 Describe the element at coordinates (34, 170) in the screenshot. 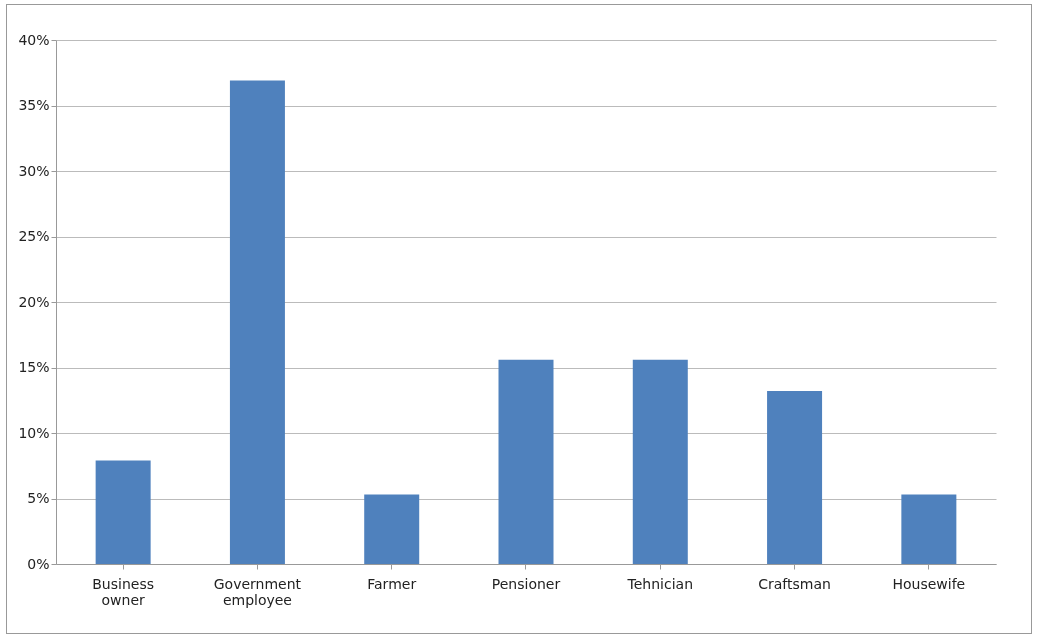

I see `y-tick-label: 30%` at that location.